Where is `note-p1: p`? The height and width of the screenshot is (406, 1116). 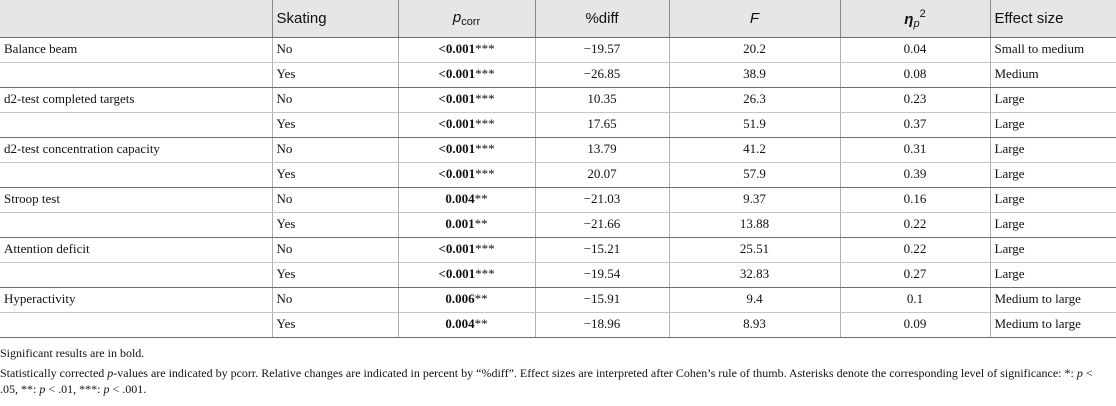 note-p1: p is located at coordinates (1079, 373).